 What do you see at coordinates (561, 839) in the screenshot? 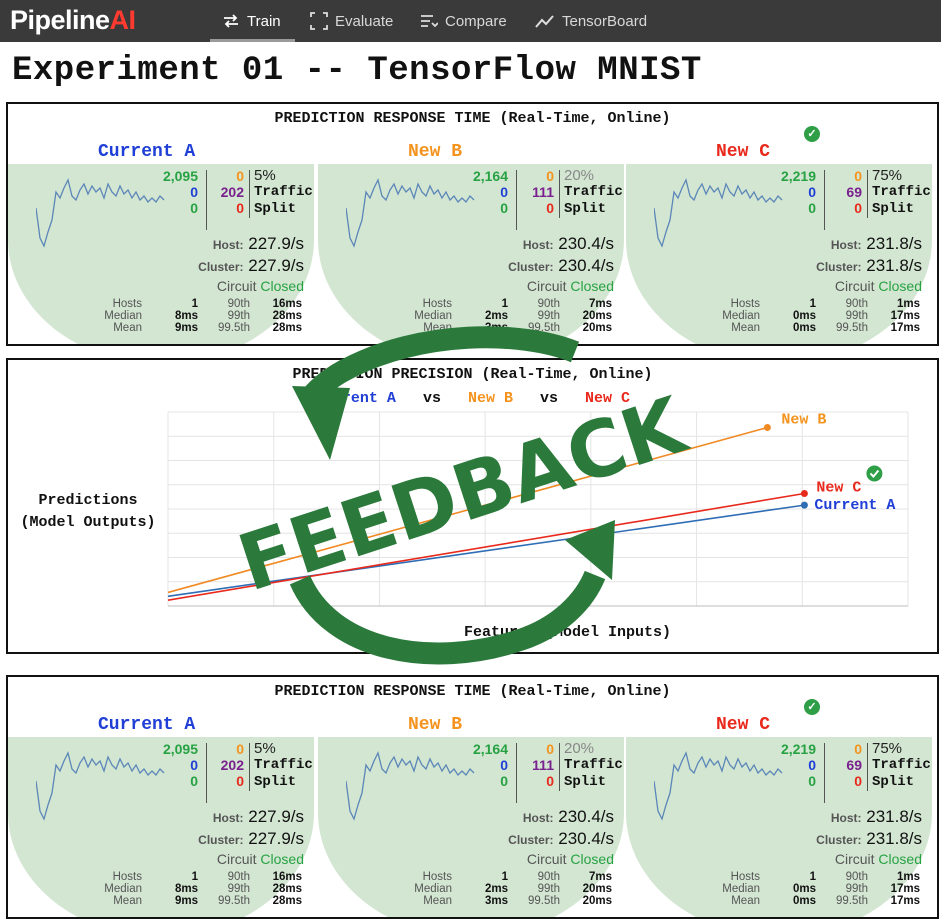
I see `cluster-rate: Cluster: 230.4/s` at bounding box center [561, 839].